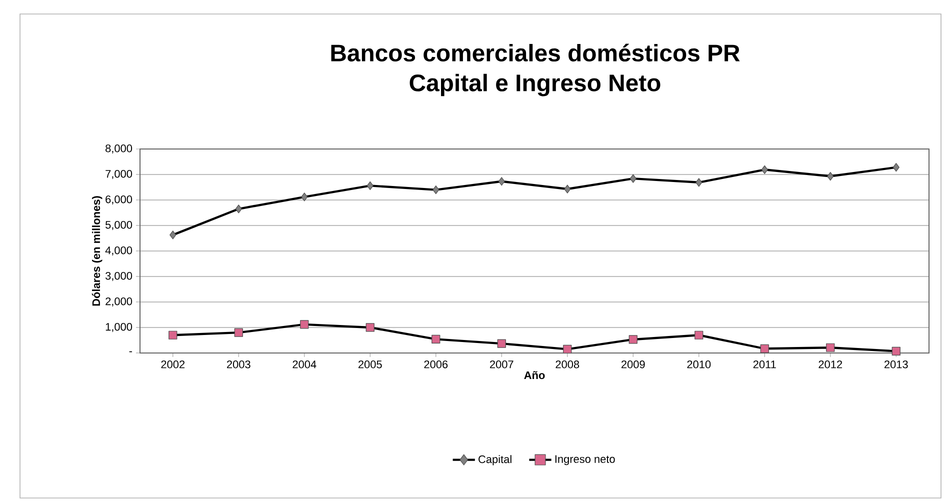 The width and height of the screenshot is (947, 502). Describe the element at coordinates (119, 302) in the screenshot. I see `y-tick-label: 2,000` at that location.